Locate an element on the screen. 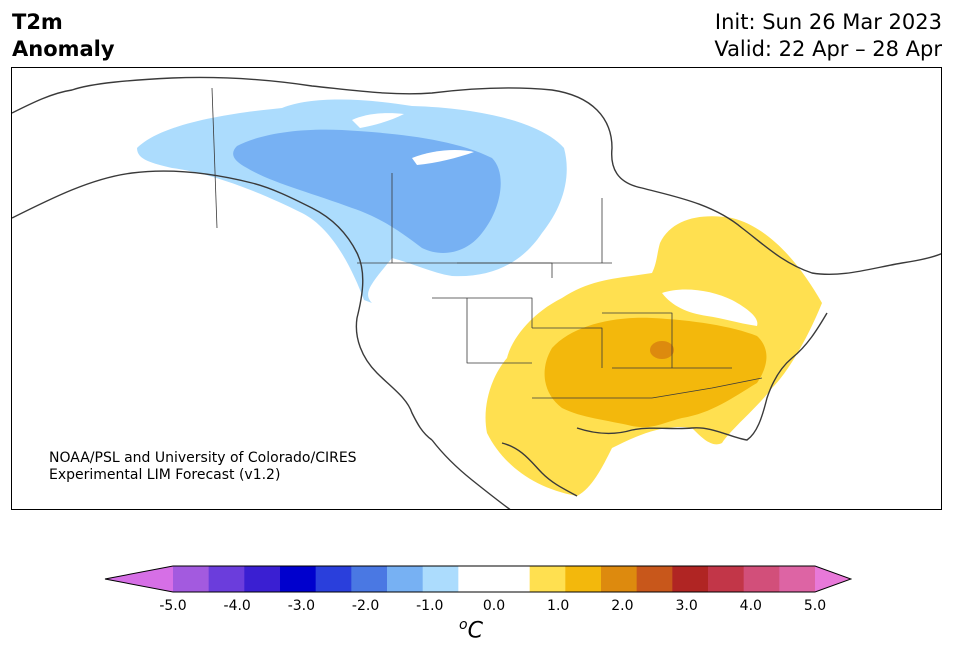 The image size is (953, 659). colorbar-tick-label: -1.0 is located at coordinates (430, 606).